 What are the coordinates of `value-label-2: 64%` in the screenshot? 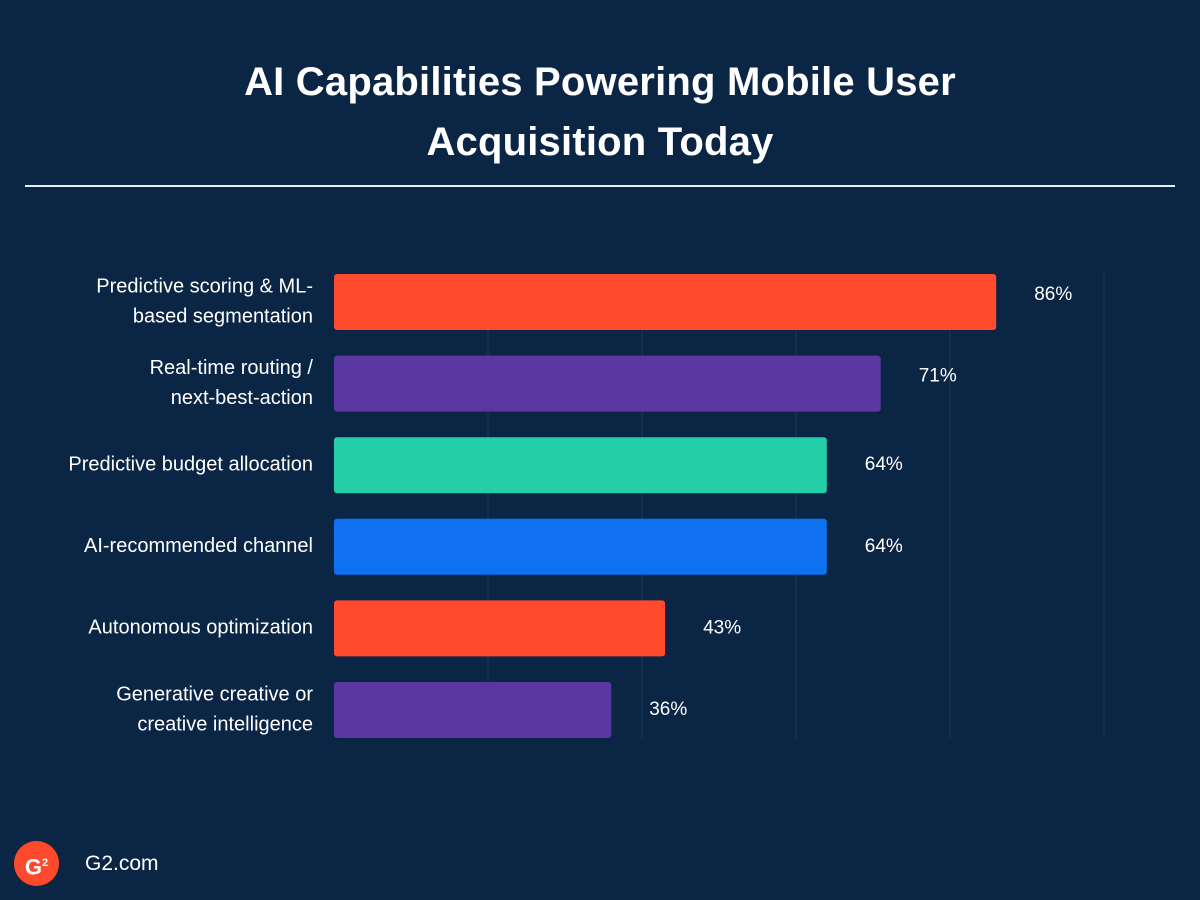 It's located at (884, 464).